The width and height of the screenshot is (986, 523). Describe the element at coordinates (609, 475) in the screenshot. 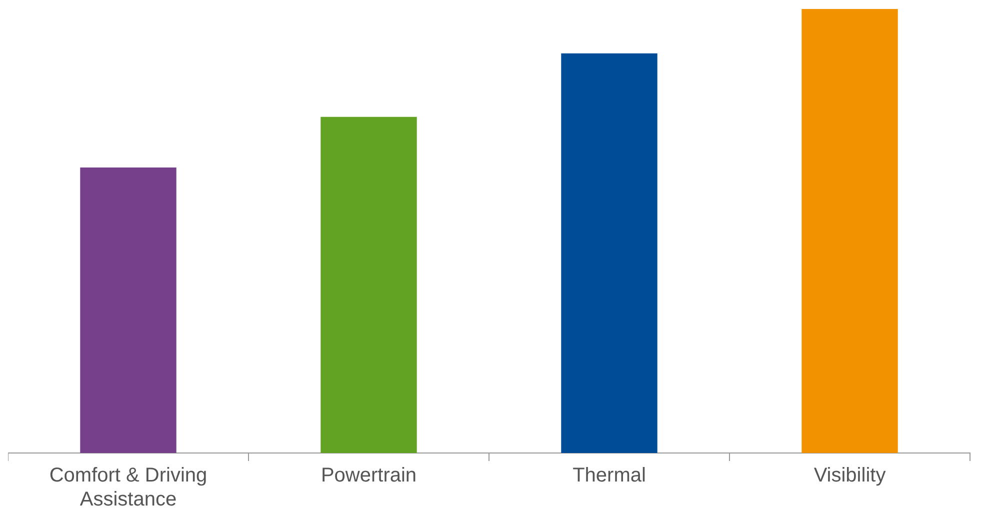

I see `x-tick-label: Thermal` at that location.